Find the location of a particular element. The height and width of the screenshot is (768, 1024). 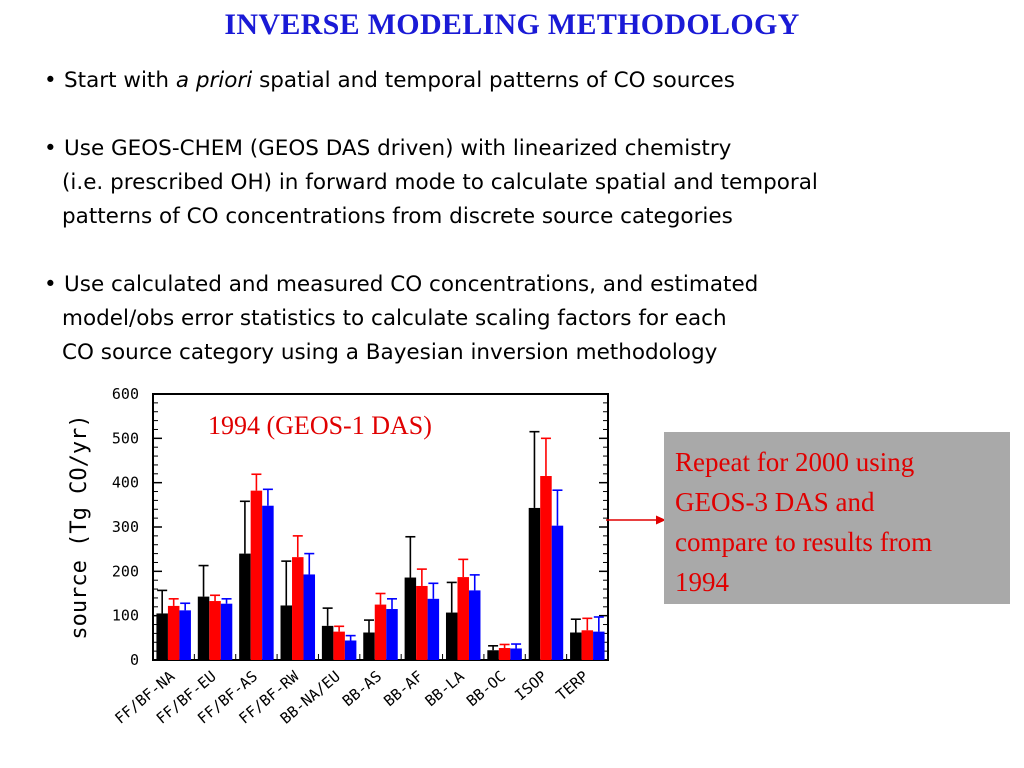

slide-title: INVERSE MODELING METHODOLOGY is located at coordinates (512, 24).